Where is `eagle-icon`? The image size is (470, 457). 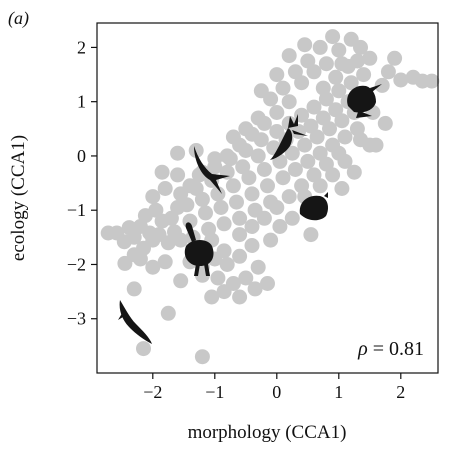 eagle-icon is located at coordinates (135, 322).